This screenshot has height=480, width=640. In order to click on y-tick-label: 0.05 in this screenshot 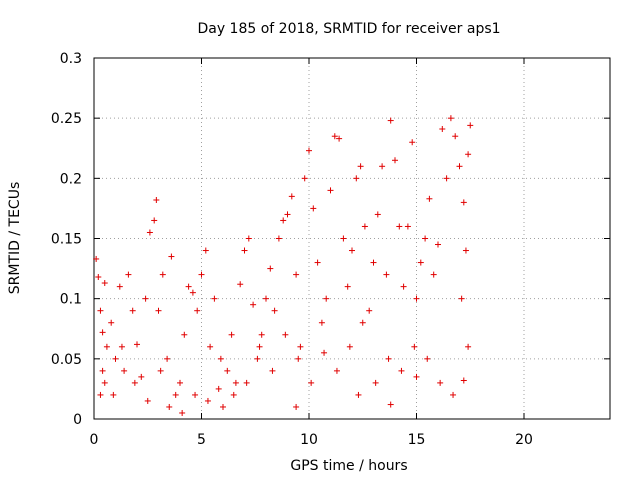, I will do `click(66, 360)`.